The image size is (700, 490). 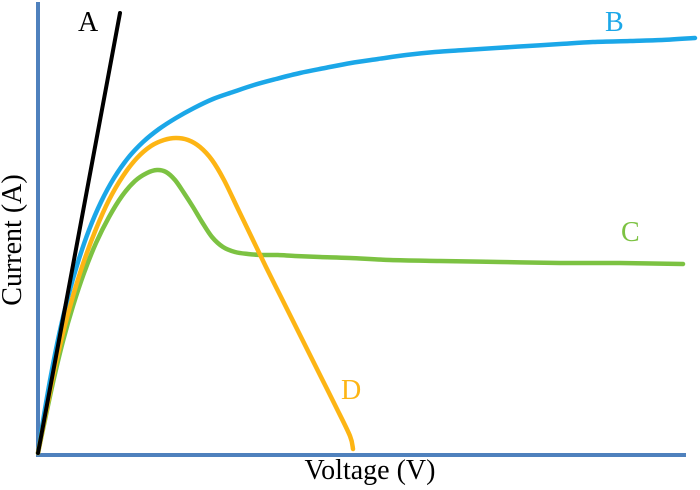 I want to click on curve-label-d: D, so click(x=351, y=390).